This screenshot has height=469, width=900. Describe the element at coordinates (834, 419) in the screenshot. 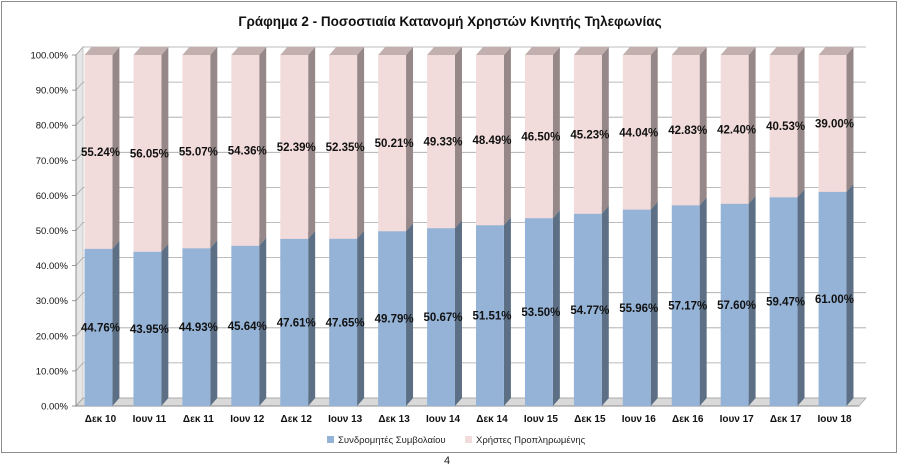

I see `category-label: Ιουν 18` at that location.